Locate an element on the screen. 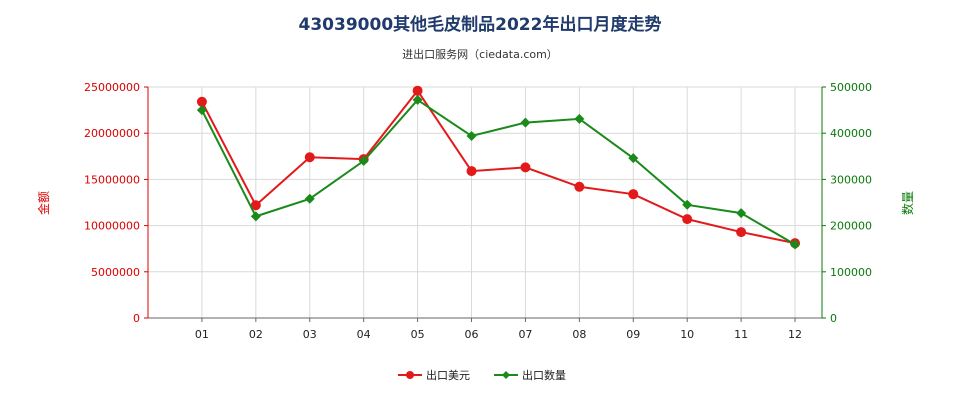 Image resolution: width=960 pixels, height=400 pixels. legend-label: 出口数量 is located at coordinates (544, 375).